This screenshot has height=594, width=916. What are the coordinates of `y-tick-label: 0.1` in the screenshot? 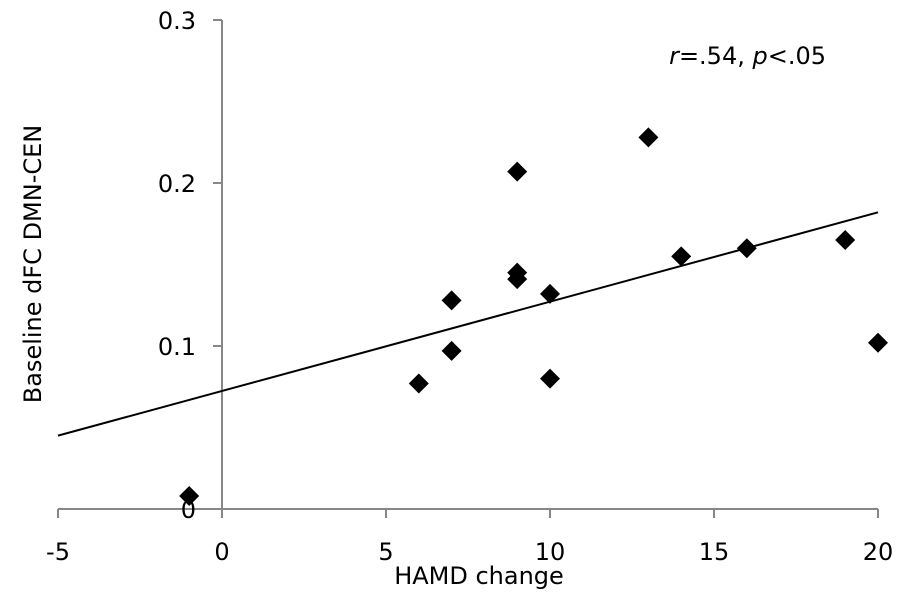 It's located at (177, 347).